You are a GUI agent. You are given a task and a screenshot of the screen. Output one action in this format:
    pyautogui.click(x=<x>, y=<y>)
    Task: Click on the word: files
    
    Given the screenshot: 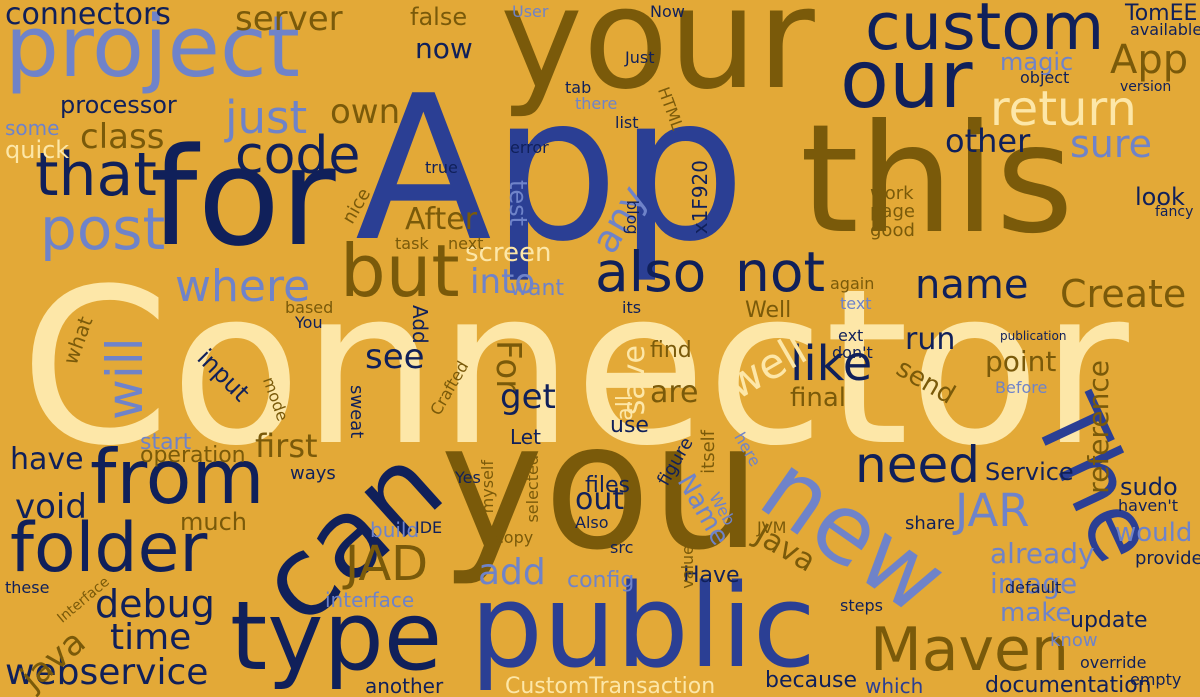 What is the action you would take?
    pyautogui.click(x=607, y=485)
    